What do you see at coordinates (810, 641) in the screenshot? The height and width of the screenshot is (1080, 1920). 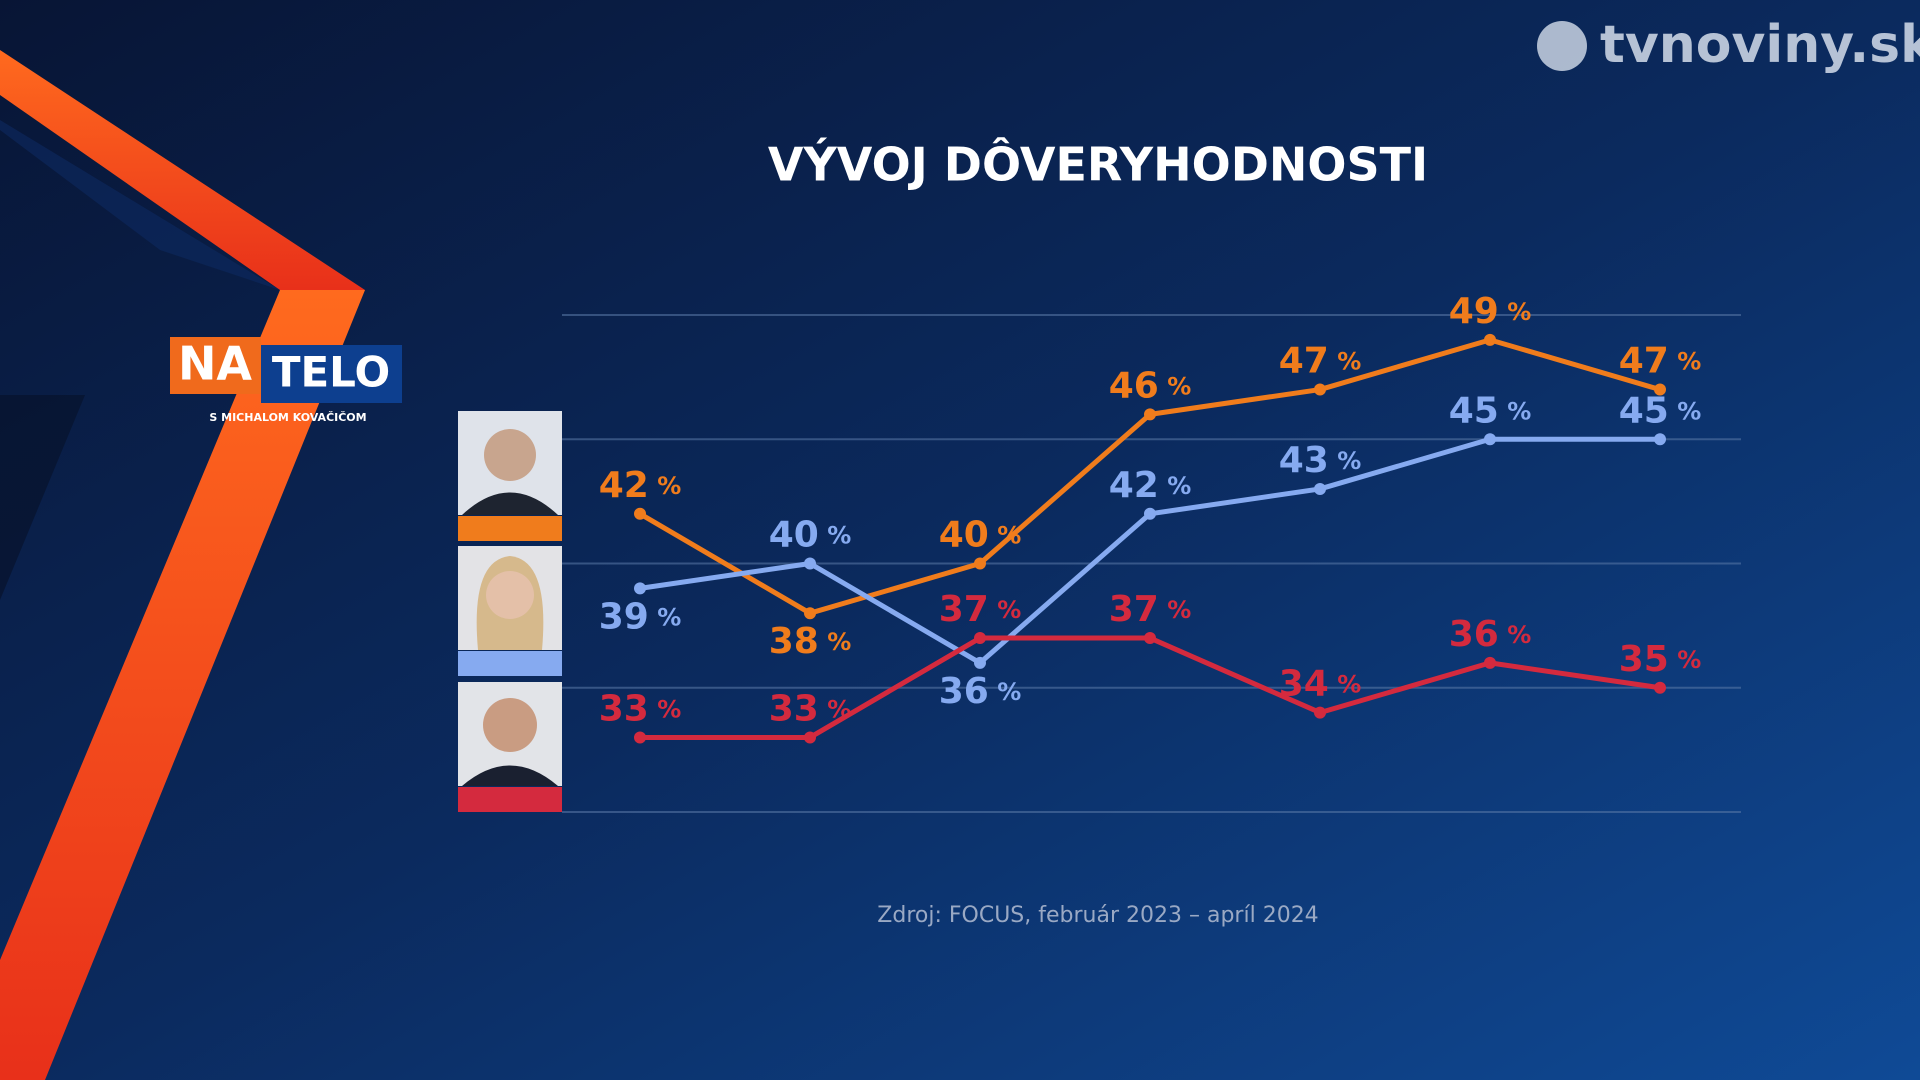 I see `data-label: 38 %` at bounding box center [810, 641].